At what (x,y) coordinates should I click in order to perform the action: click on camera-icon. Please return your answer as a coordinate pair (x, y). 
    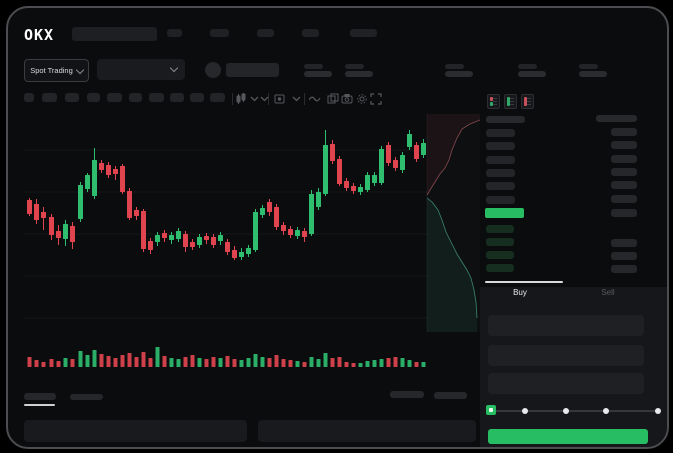
    Looking at the image, I should click on (347, 99).